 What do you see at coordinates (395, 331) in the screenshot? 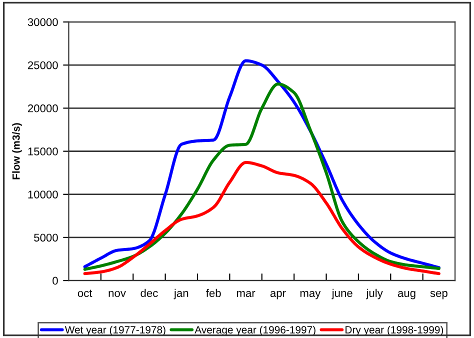
I see `legend-label: Dry year (1998-1999)` at bounding box center [395, 331].